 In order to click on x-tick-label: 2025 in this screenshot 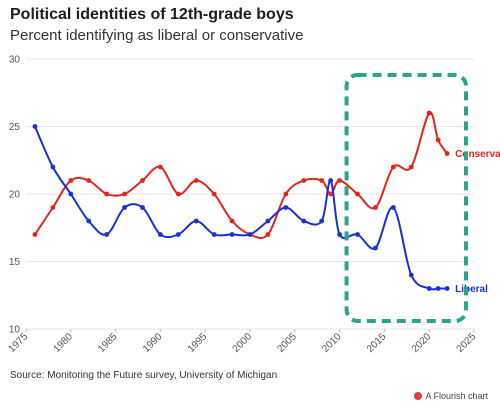, I will do `click(467, 343)`.